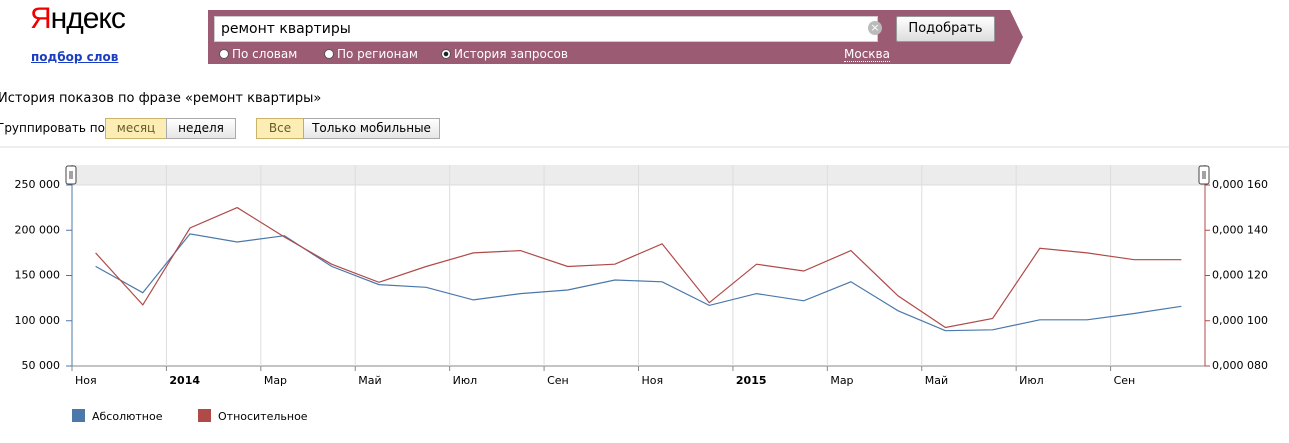  What do you see at coordinates (38, 275) in the screenshot?
I see `y-tick-label: 150 000` at bounding box center [38, 275].